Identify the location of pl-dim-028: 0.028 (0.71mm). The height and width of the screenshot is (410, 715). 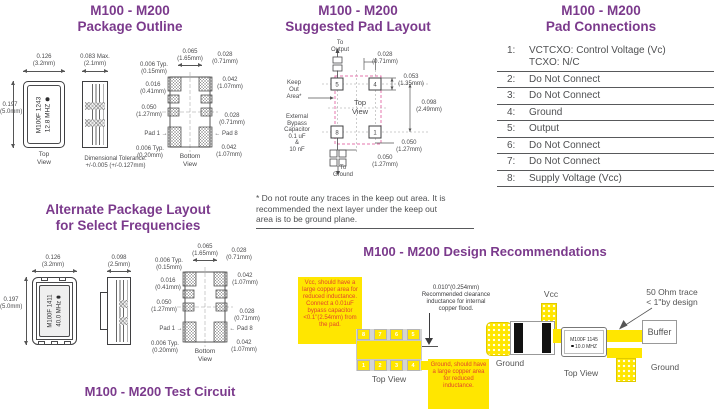
(385, 58).